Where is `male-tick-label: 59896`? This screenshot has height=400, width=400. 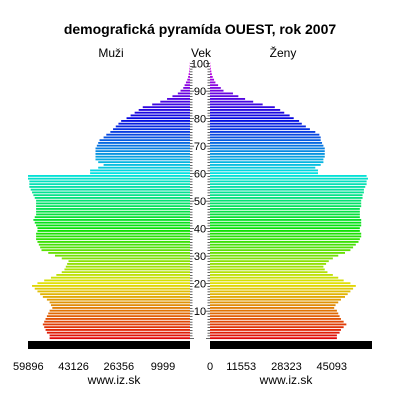 male-tick-label: 59896 is located at coordinates (28, 367).